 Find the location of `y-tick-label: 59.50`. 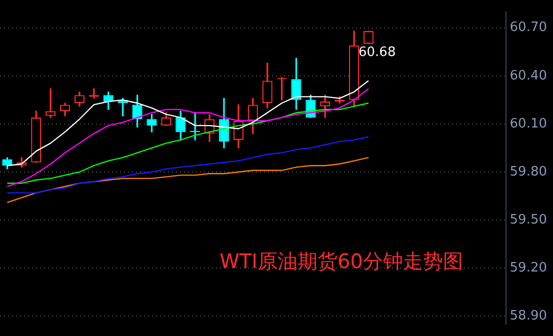

y-tick-label: 59.50 is located at coordinates (528, 220).